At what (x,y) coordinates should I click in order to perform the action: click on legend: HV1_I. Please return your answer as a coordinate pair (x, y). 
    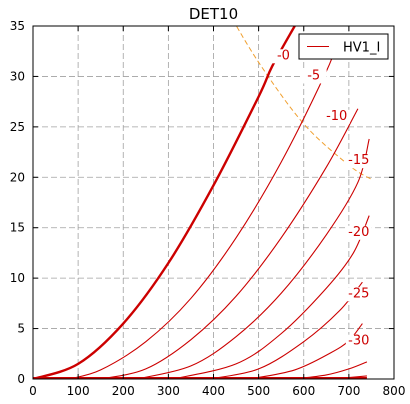
    Looking at the image, I should click on (343, 46).